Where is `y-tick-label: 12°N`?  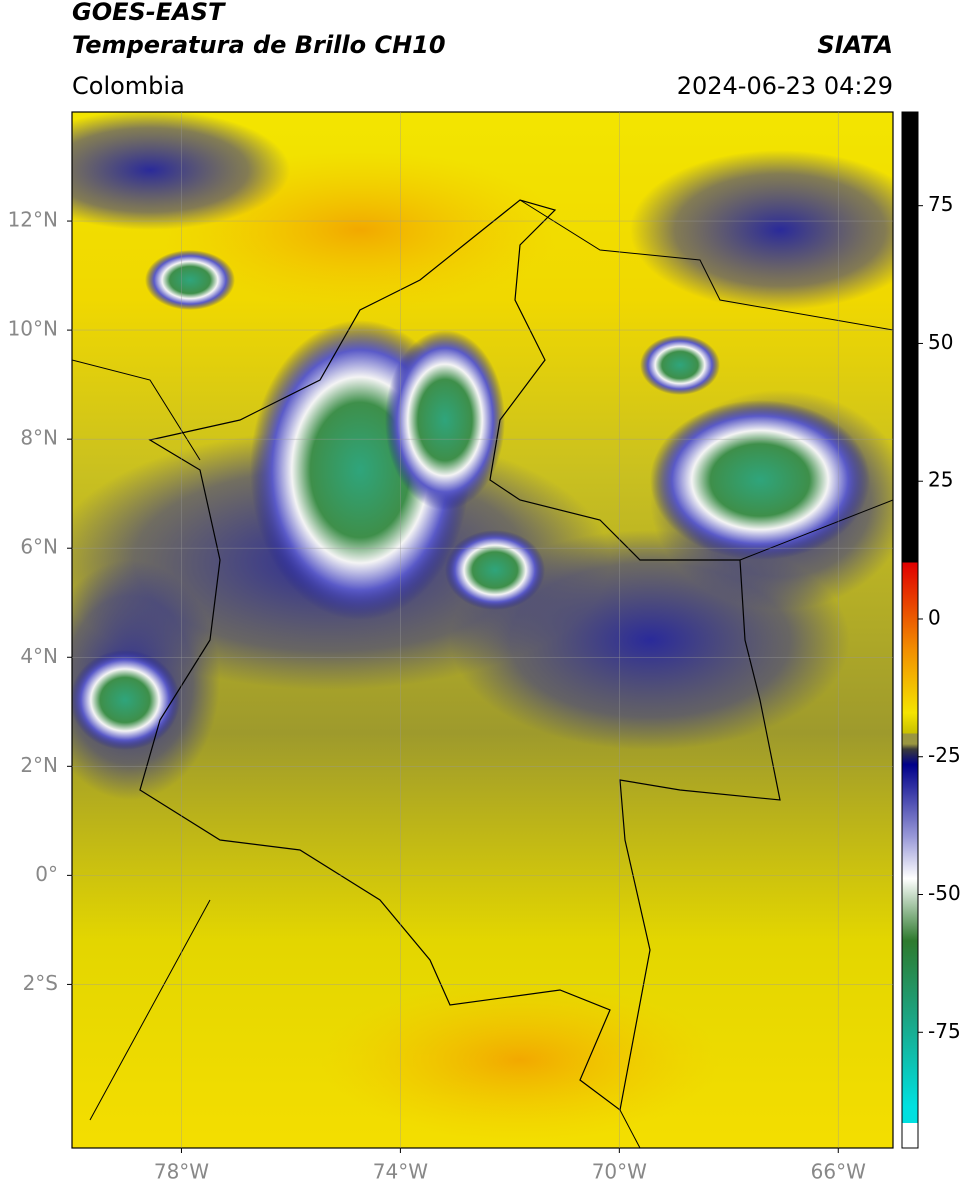
y-tick-label: 12°N is located at coordinates (33, 220).